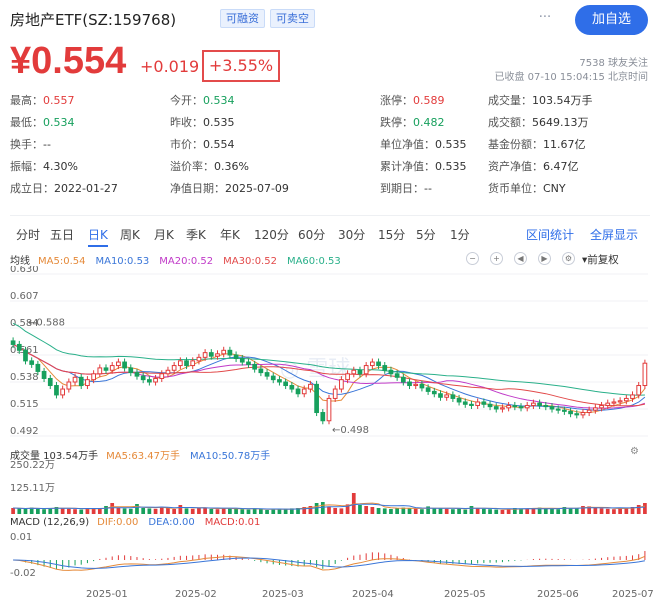 The width and height of the screenshot is (660, 608). Describe the element at coordinates (330, 488) in the screenshot. I see `volume-chart: 250.22万 125.11万` at that location.